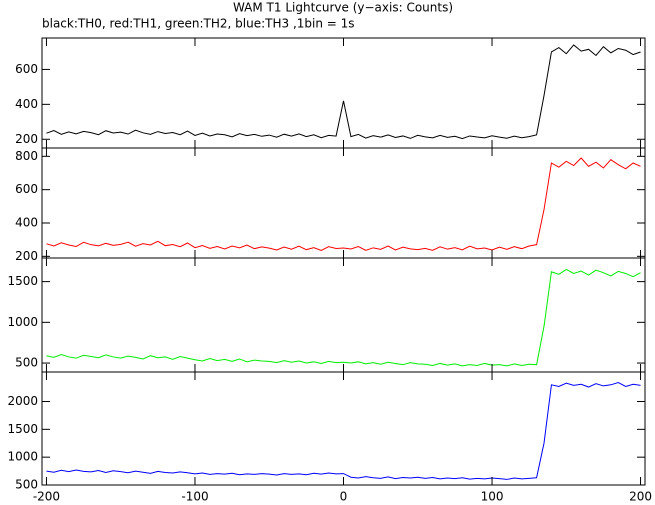 The image size is (655, 505). What do you see at coordinates (640, 497) in the screenshot?
I see `x-tick-label: 200` at bounding box center [640, 497].